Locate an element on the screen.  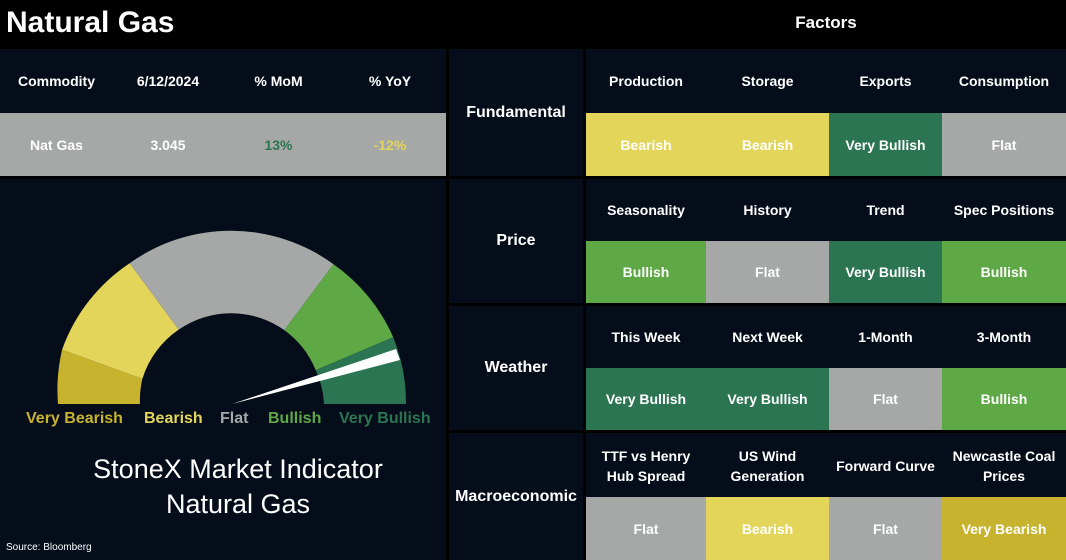
status-1-month: Flat is located at coordinates (885, 399).